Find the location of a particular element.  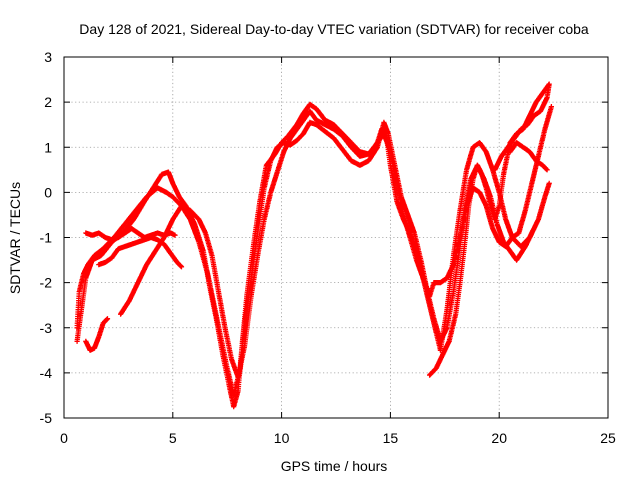

x-tick-label: 0 is located at coordinates (64, 438).